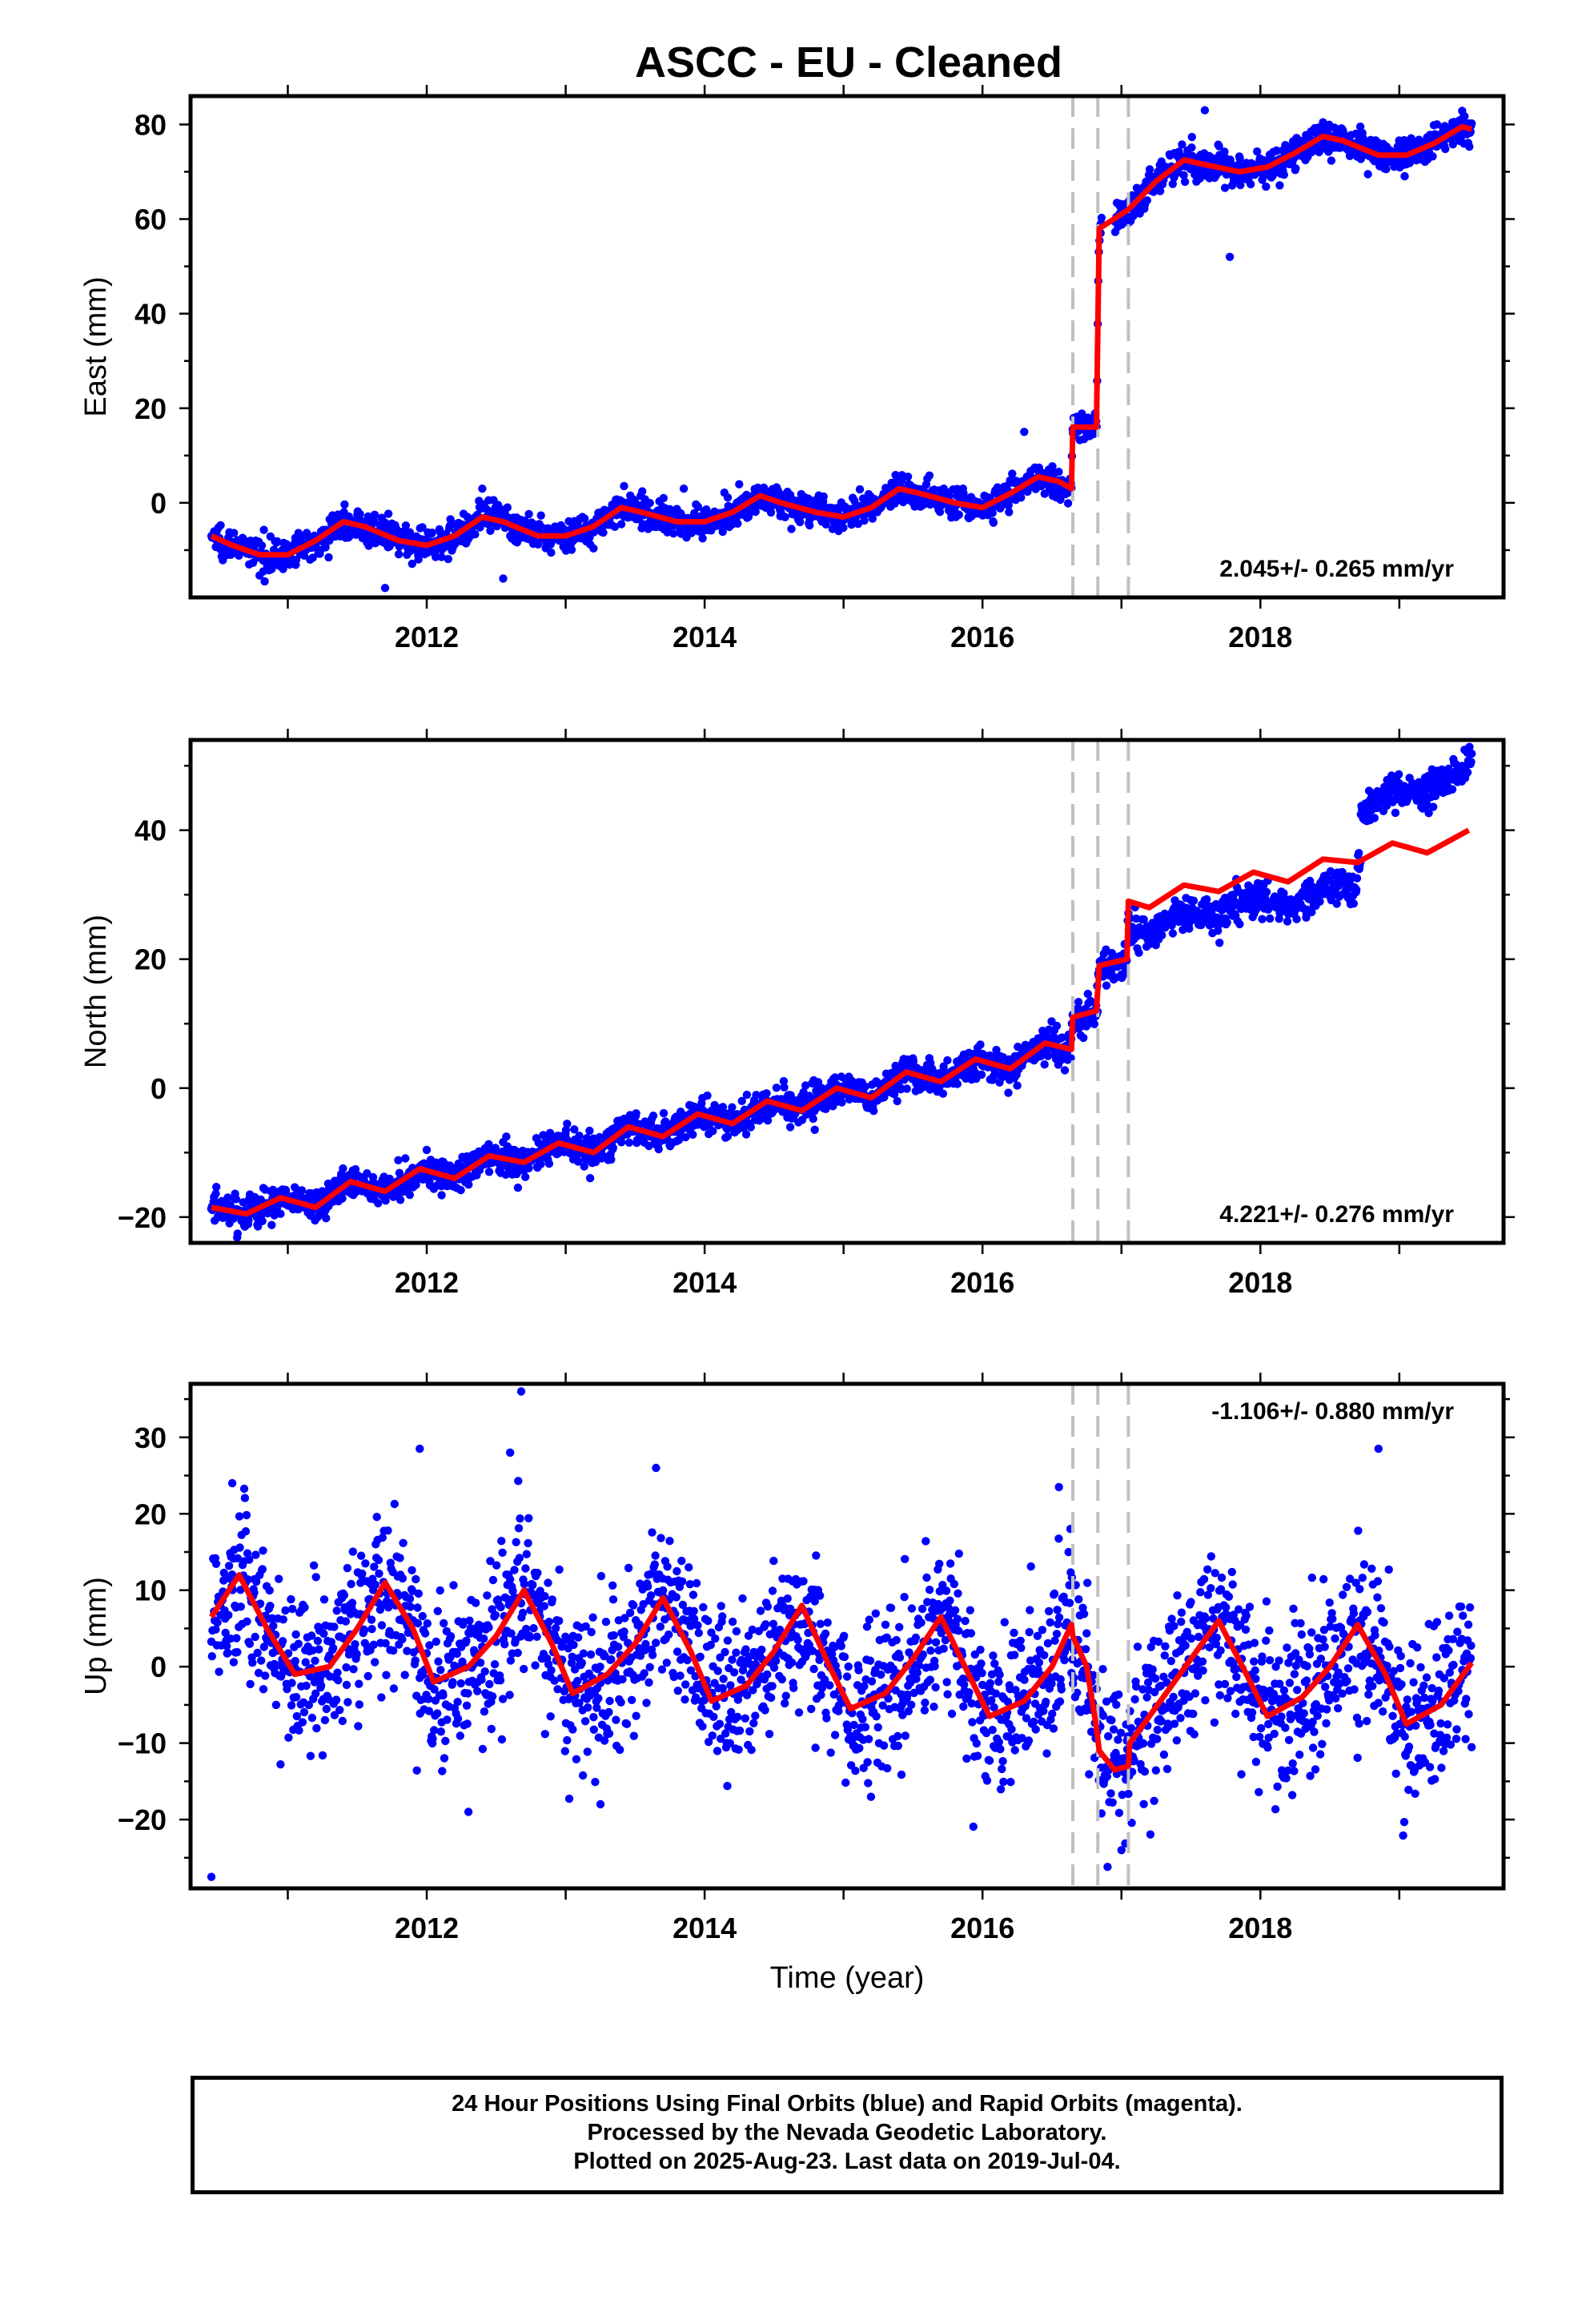 The height and width of the screenshot is (2324, 1582). Describe the element at coordinates (142, 1217) in the screenshot. I see `north-y-tick-label: −20` at that location.